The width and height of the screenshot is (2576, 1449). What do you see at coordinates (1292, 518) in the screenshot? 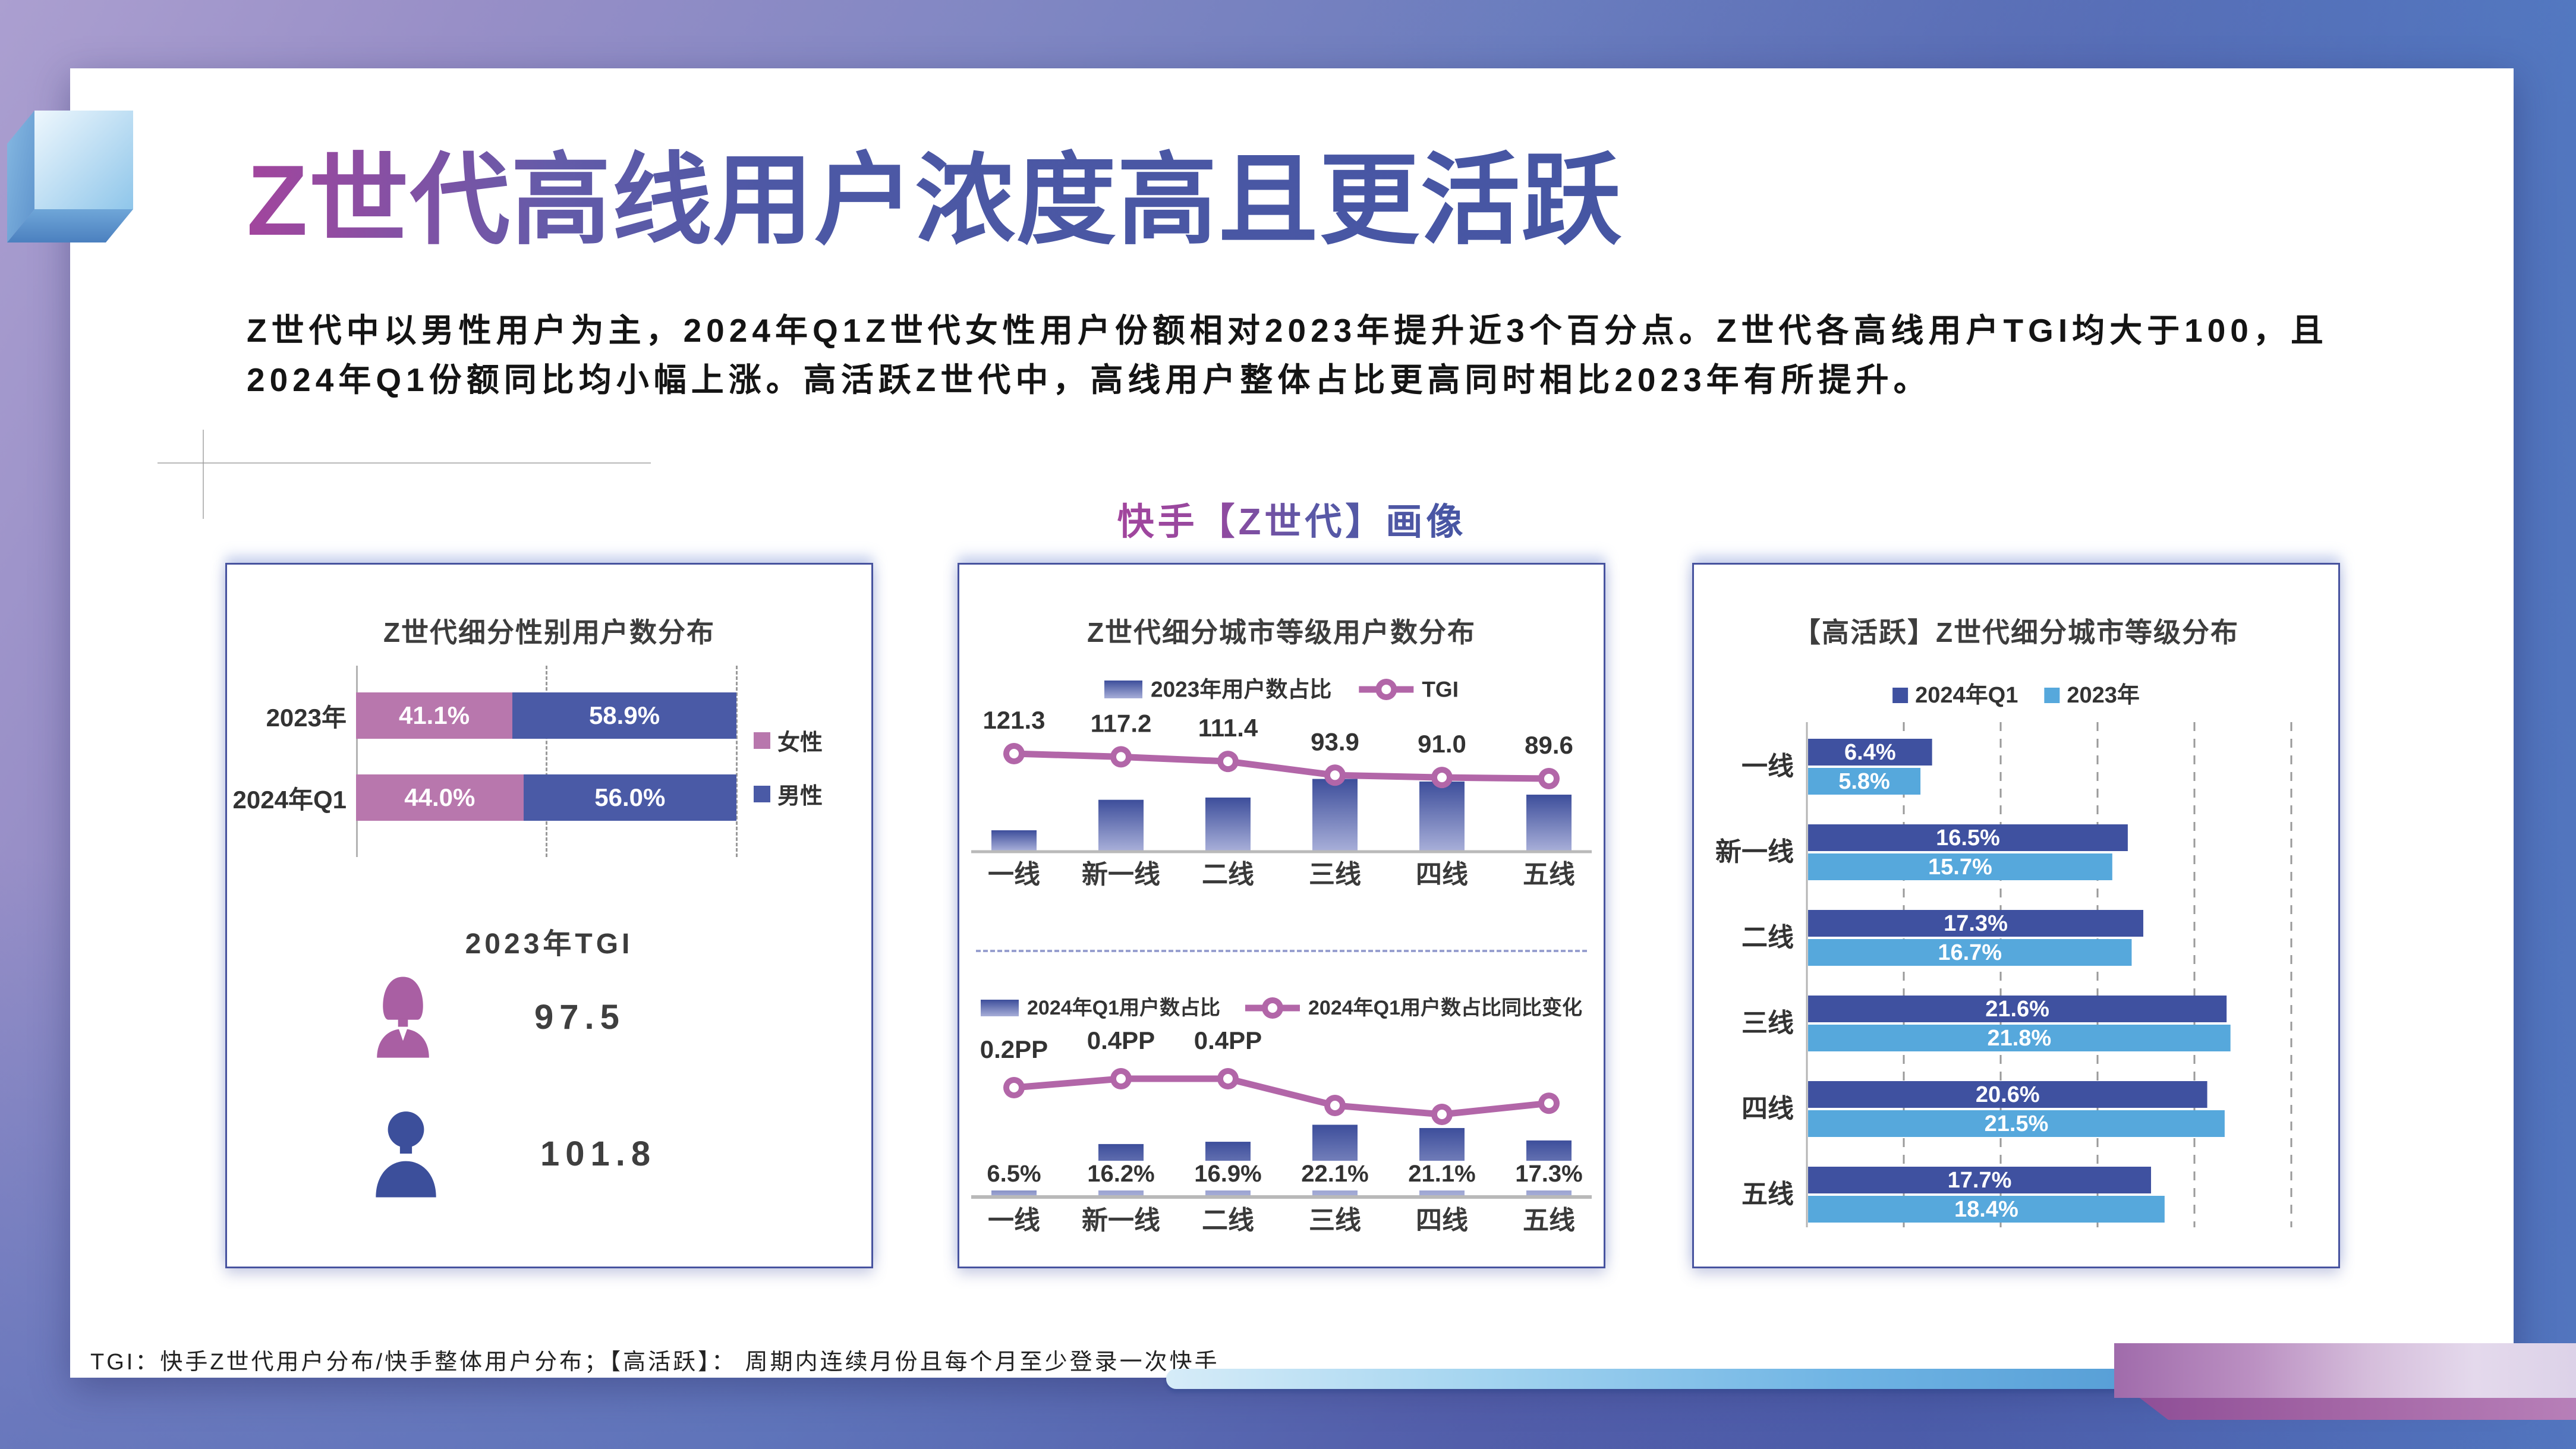
I see `section-subtitle: 快手【Z世代】画像` at bounding box center [1292, 518].